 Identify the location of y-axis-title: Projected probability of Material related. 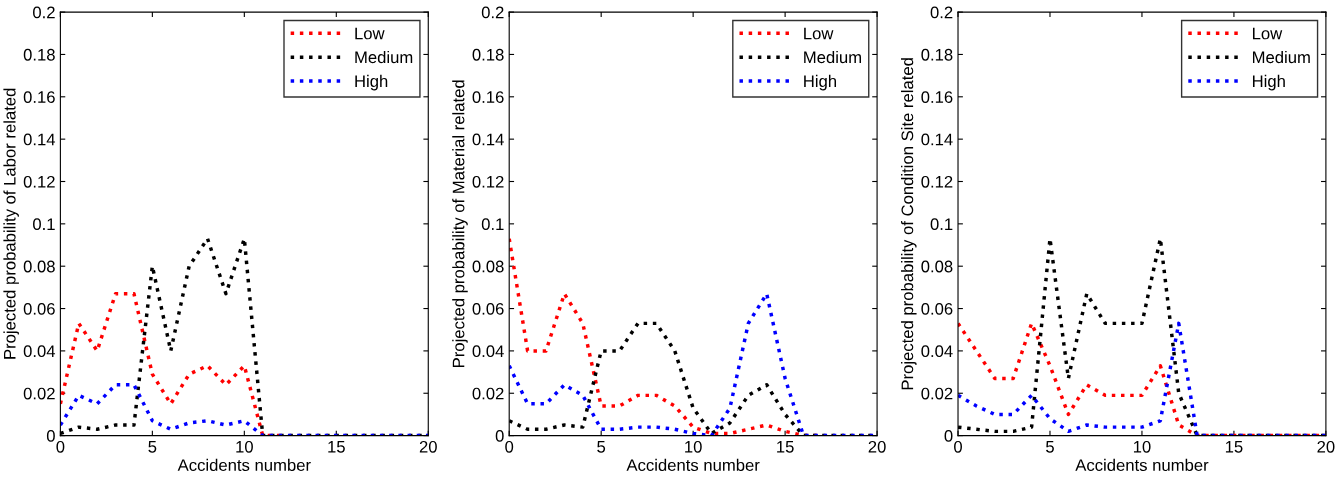
(460, 223).